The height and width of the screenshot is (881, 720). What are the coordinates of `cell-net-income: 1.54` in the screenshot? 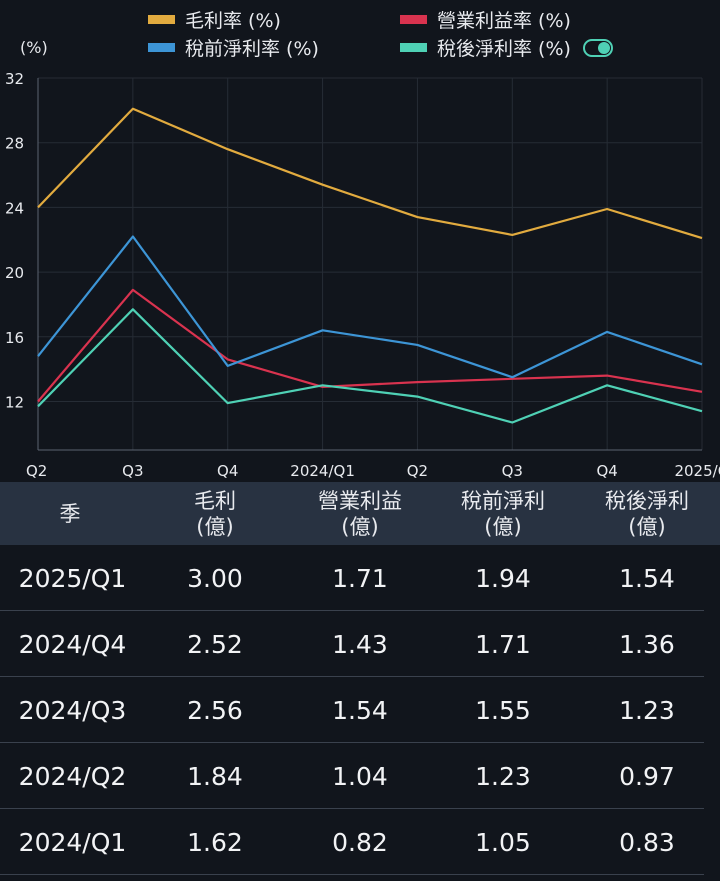 It's located at (647, 578).